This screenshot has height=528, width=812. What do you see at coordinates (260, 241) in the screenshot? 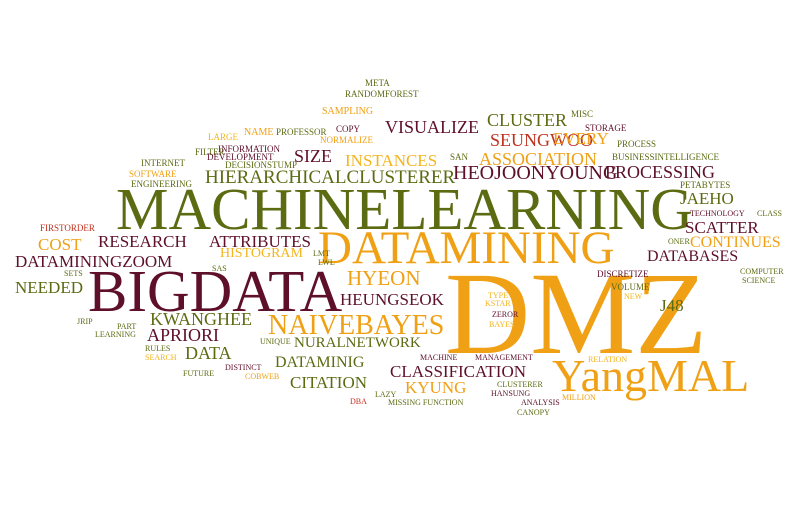
I see `word-attributes: ATTRIBUTES` at bounding box center [260, 241].